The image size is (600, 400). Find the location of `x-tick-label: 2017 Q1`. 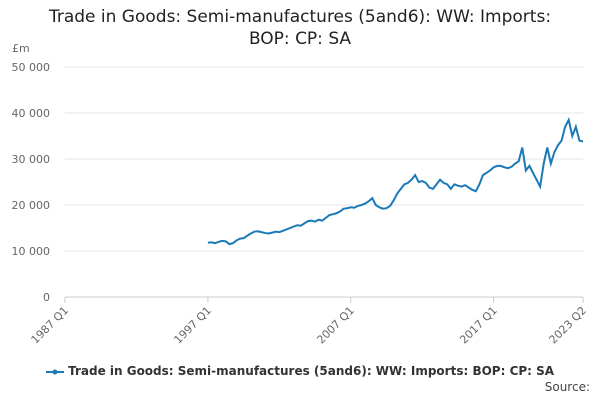

x-tick-label: 2017 Q1 is located at coordinates (478, 325).